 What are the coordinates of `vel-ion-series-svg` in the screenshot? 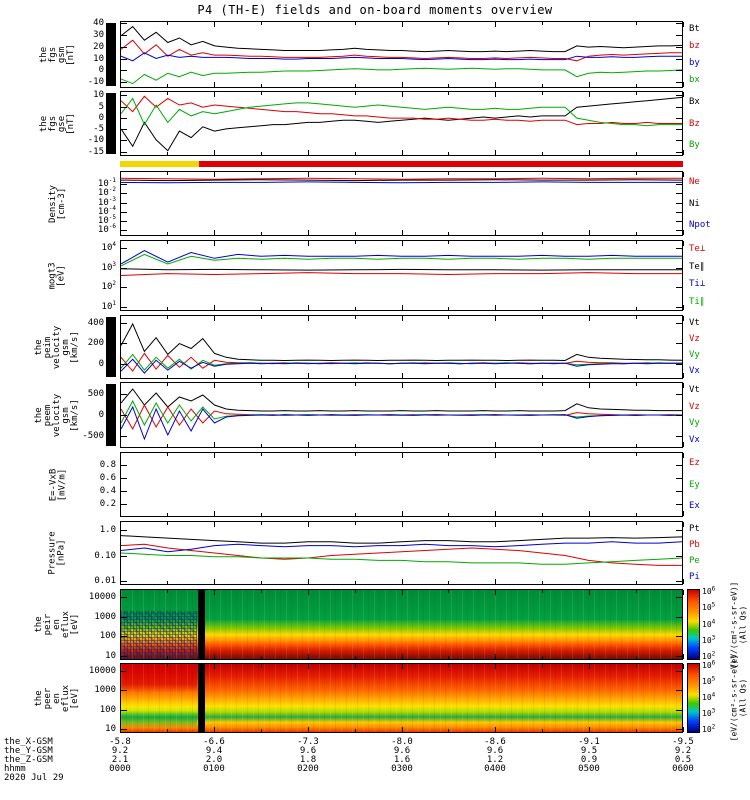 It's located at (401, 348).